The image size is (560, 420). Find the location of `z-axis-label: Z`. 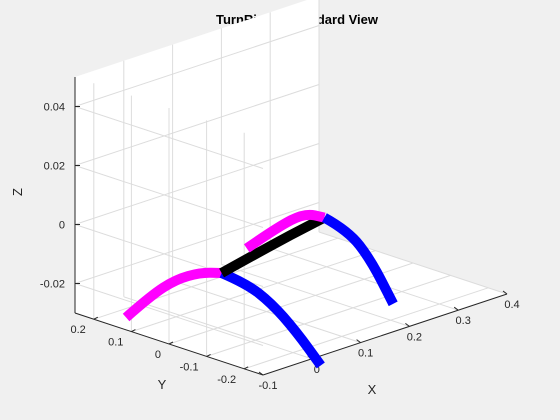

z-axis-label: Z is located at coordinates (17, 192).